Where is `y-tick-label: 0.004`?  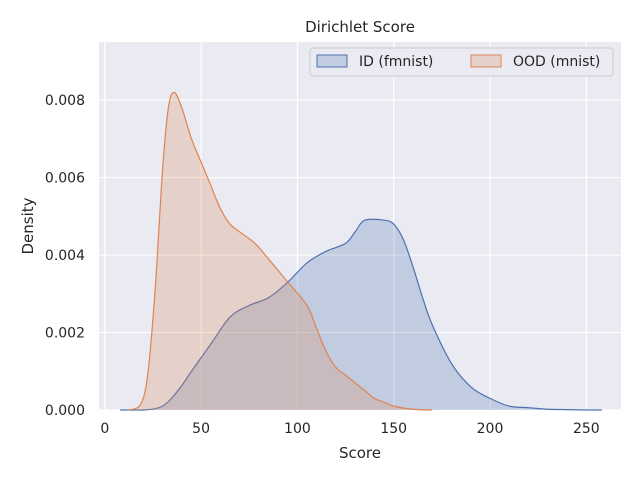 y-tick-label: 0.004 is located at coordinates (65, 256).